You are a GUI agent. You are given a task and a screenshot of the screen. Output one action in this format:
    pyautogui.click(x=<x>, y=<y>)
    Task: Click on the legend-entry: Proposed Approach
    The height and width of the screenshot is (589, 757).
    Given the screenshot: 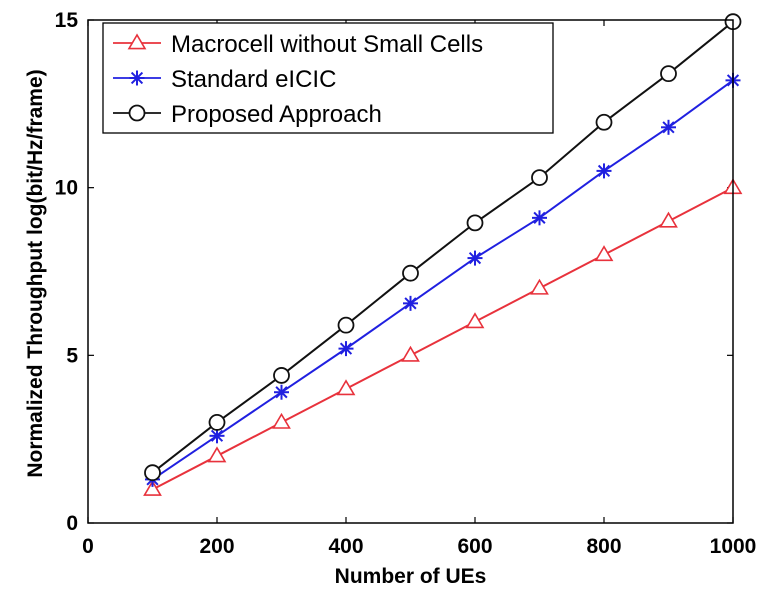 What is the action you would take?
    pyautogui.click(x=247, y=114)
    